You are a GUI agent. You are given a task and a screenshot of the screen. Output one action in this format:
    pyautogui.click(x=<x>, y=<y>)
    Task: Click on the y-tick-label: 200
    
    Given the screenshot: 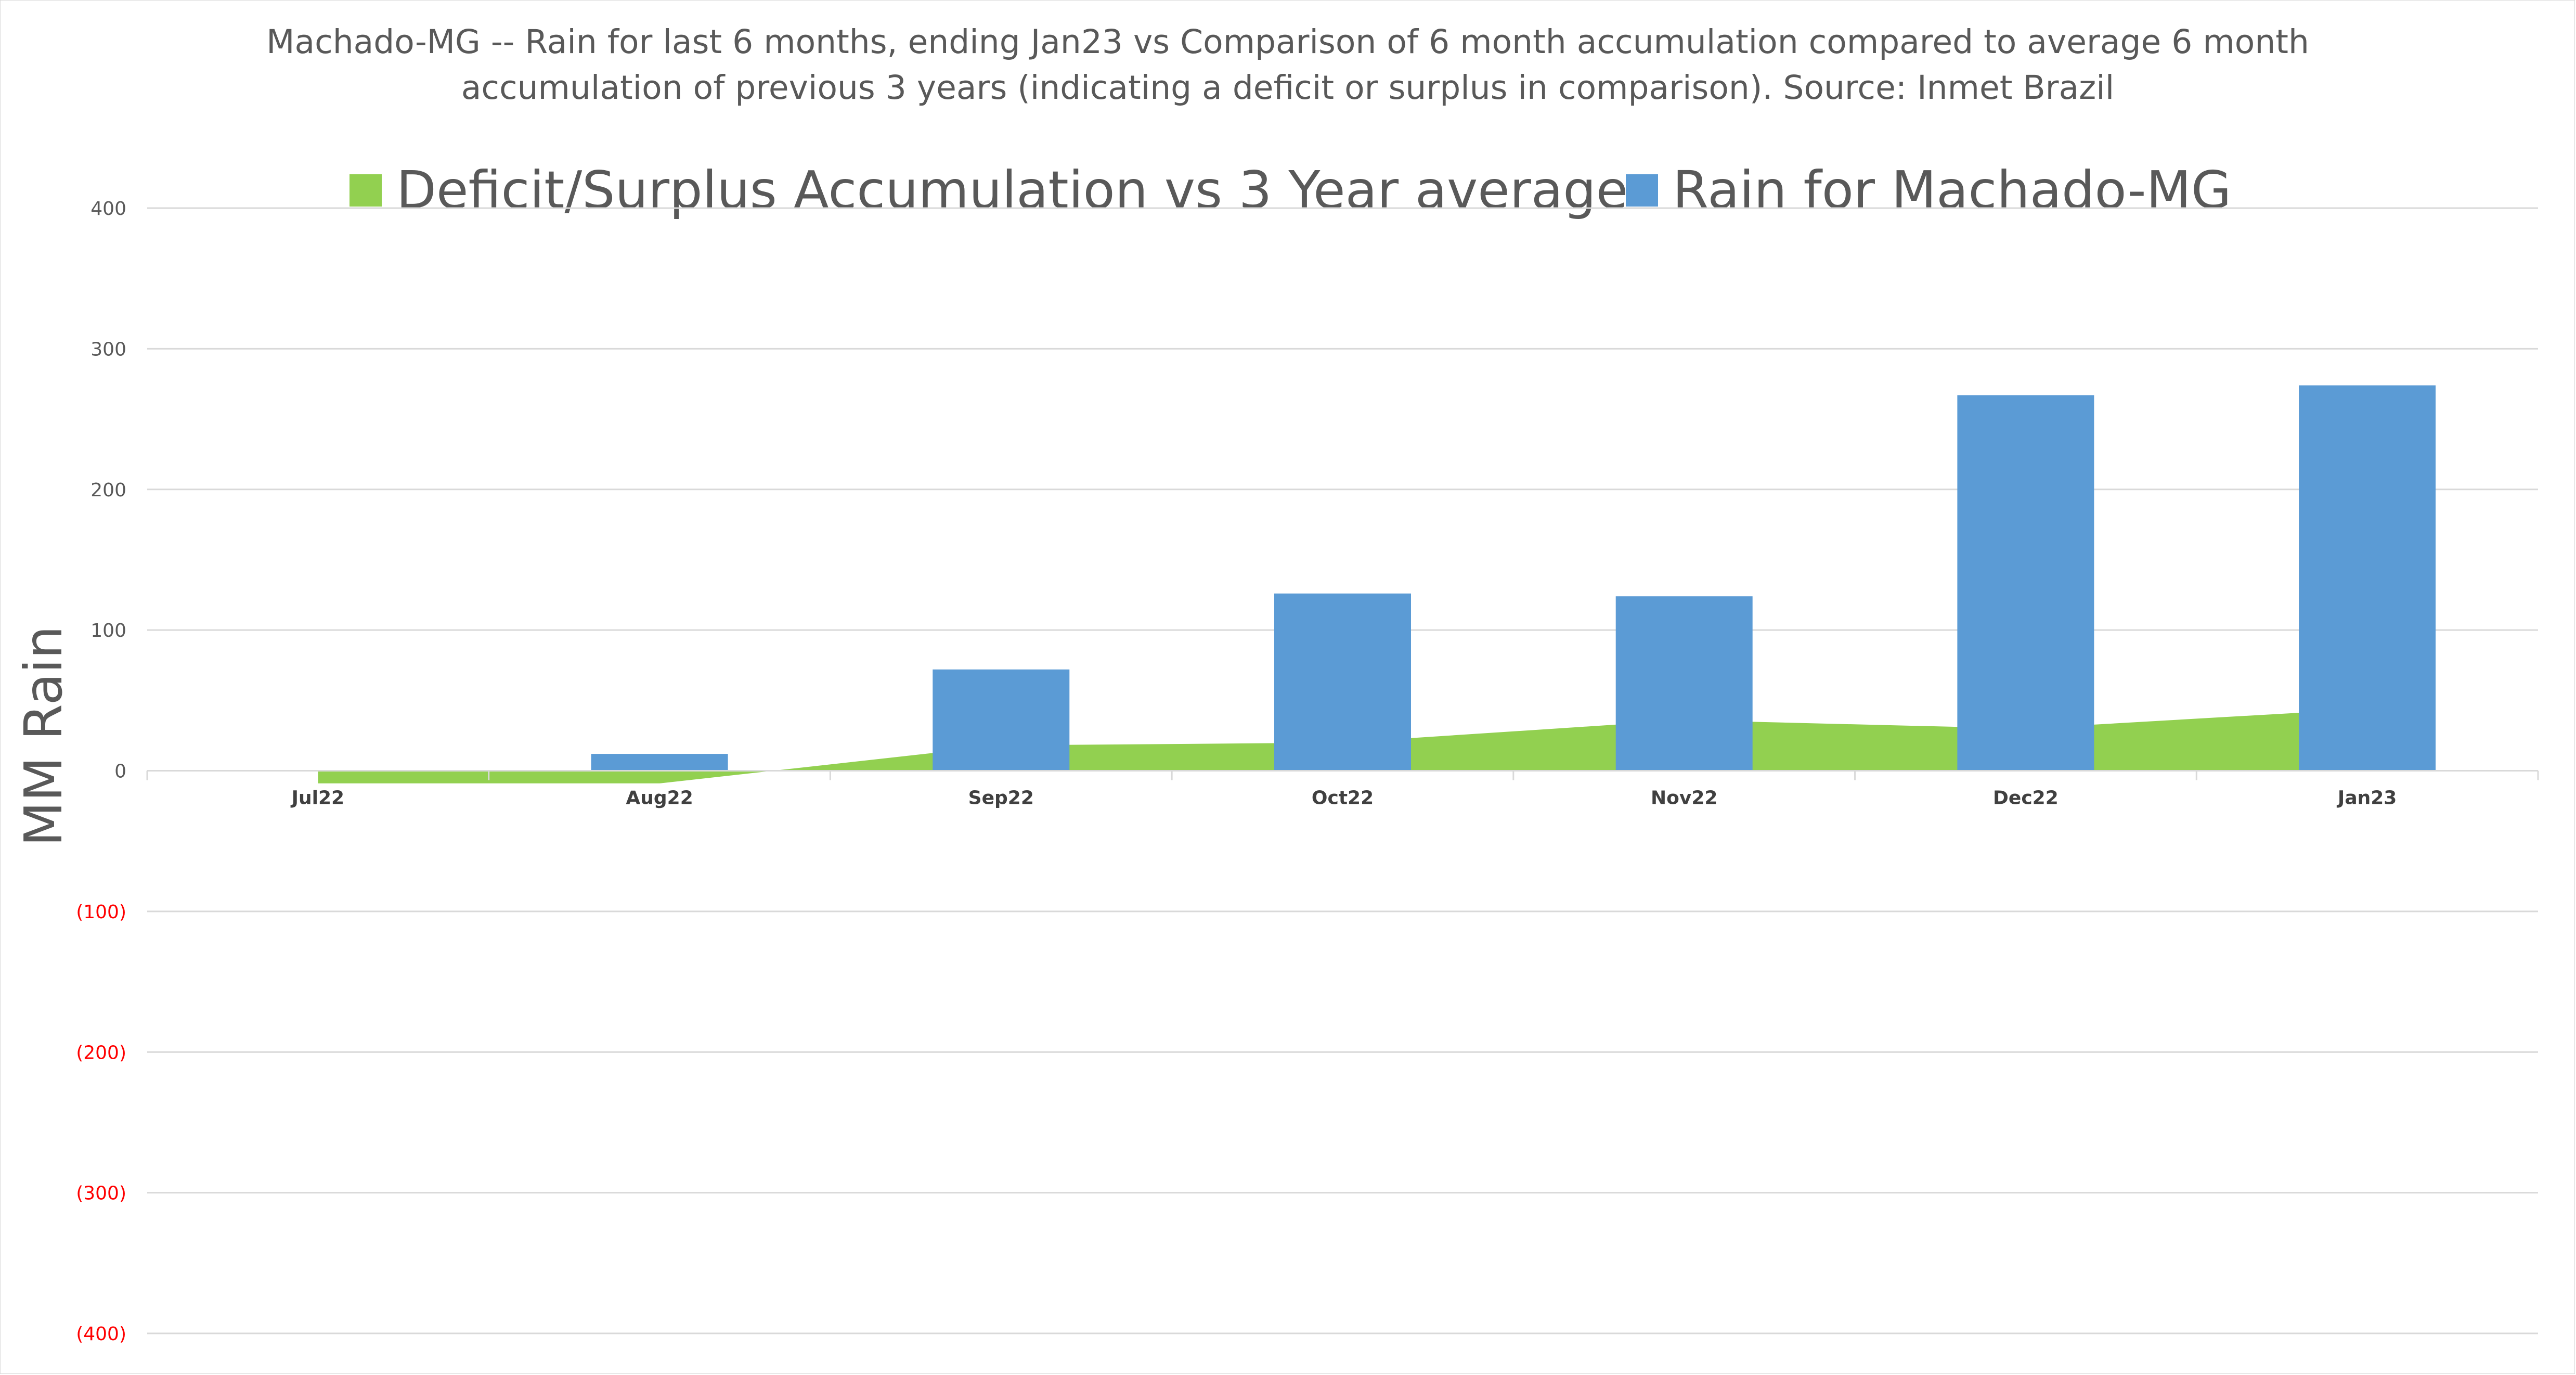 What is the action you would take?
    pyautogui.click(x=108, y=491)
    